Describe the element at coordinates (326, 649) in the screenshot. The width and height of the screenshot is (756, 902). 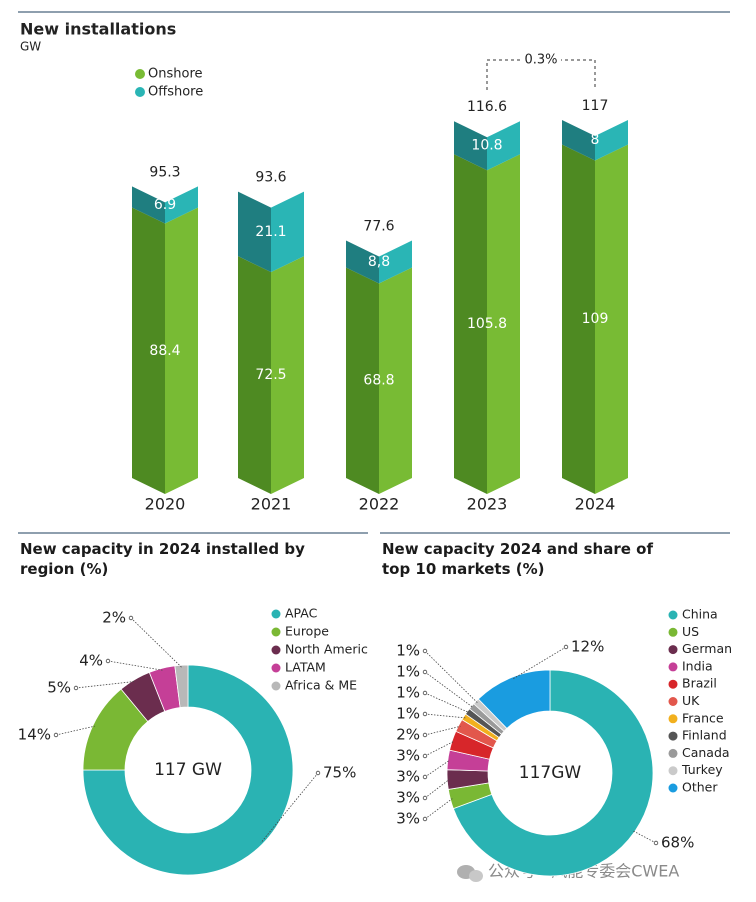
I see `legend-label: North Americ` at that location.